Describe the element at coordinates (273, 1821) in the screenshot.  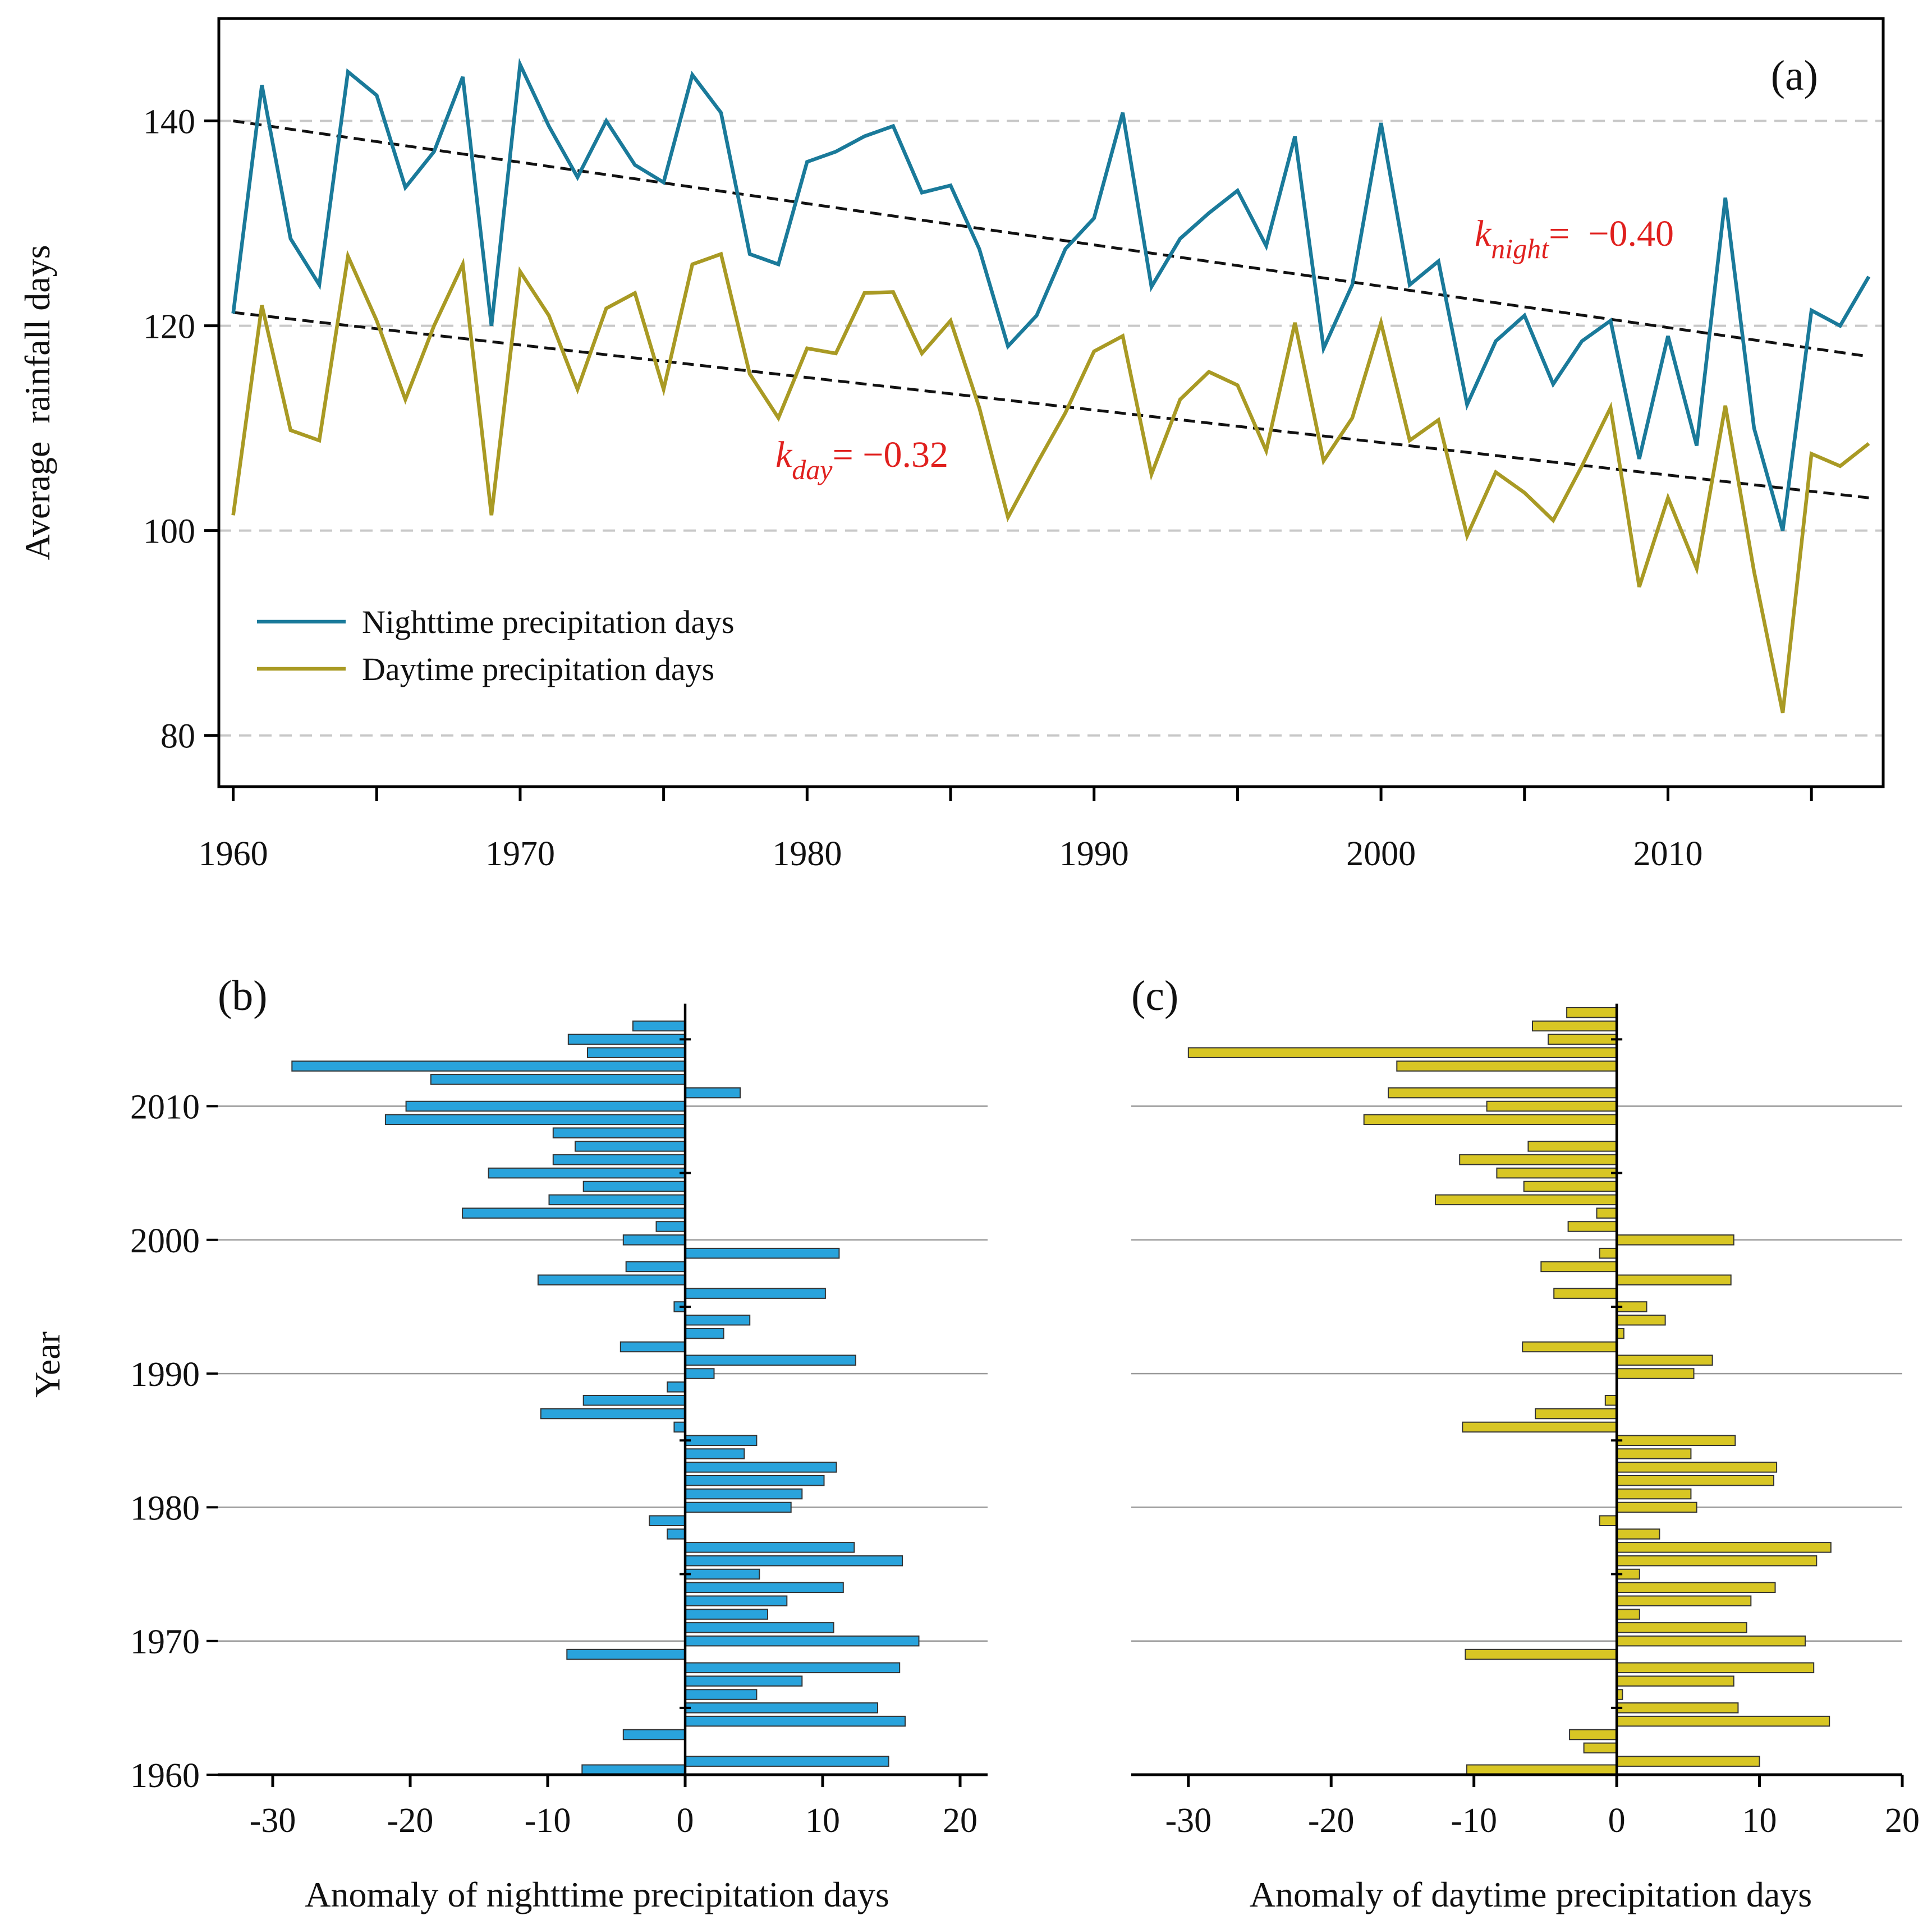
I see `x-tick-label-b--30: -30` at that location.